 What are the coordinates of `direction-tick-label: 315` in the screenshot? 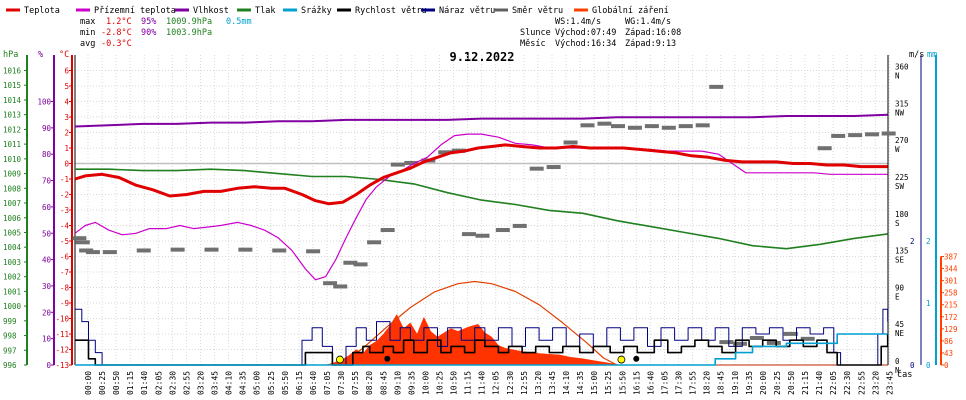 It's located at (902, 103).